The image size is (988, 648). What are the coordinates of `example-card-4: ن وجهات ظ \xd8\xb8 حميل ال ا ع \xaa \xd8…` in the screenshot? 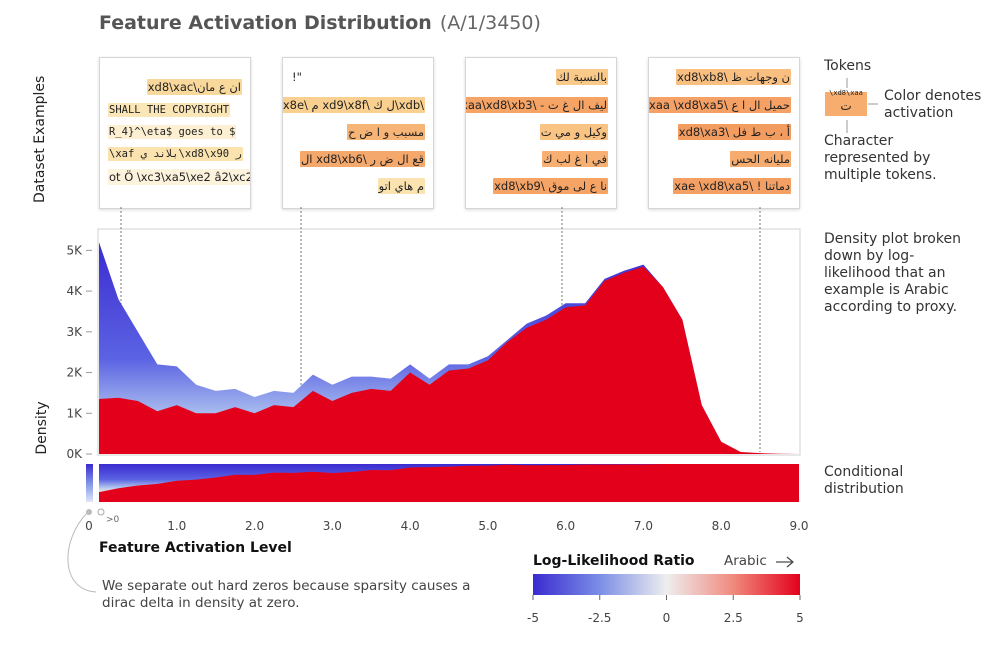 It's located at (724, 133).